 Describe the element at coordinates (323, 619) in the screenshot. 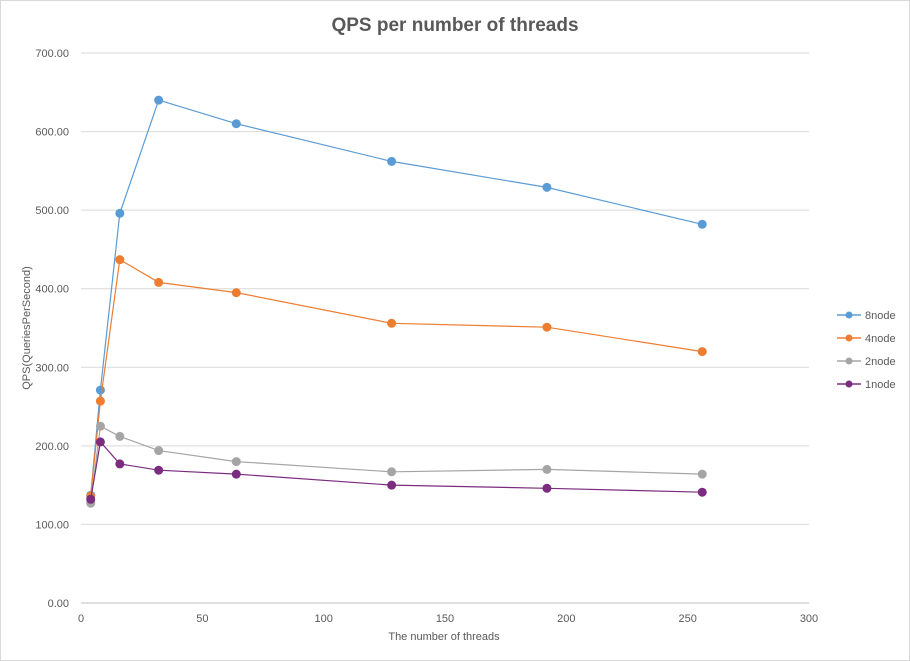

I see `x-tick-label: 100` at that location.